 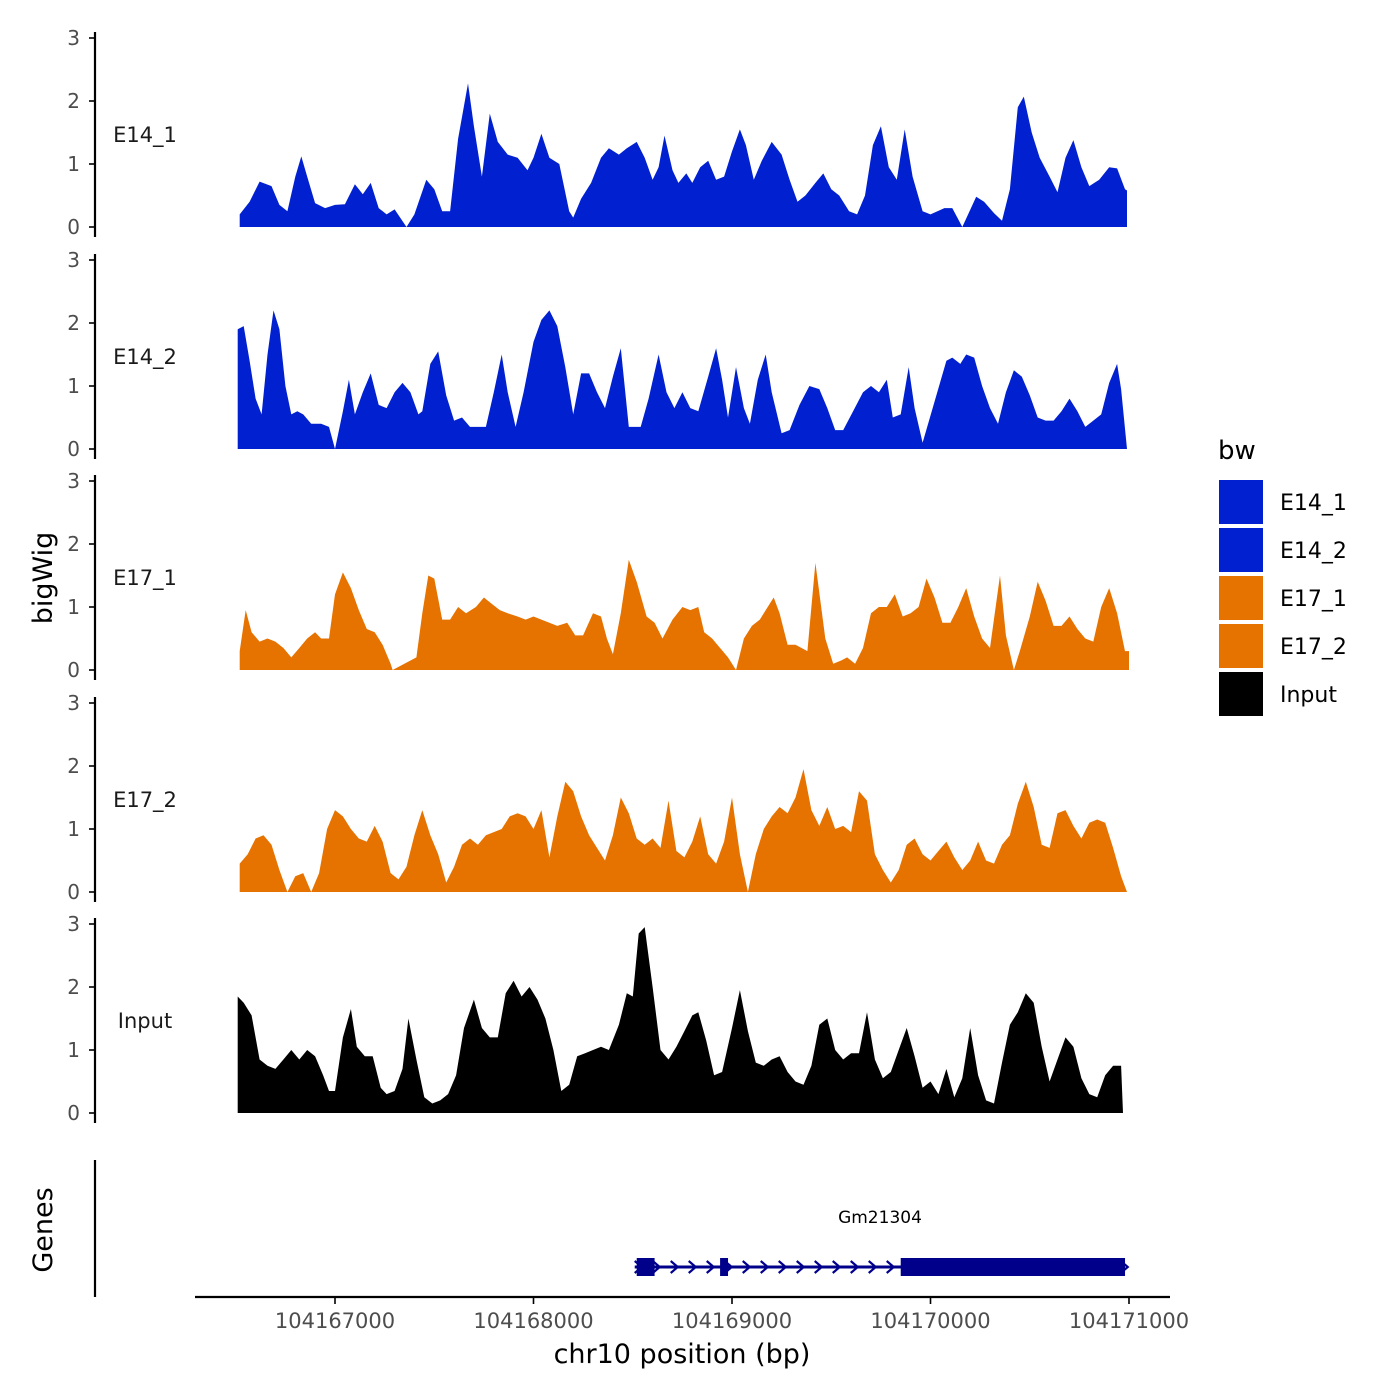 I want to click on genes-track: Genes Gm21304, so click(x=579, y=1228).